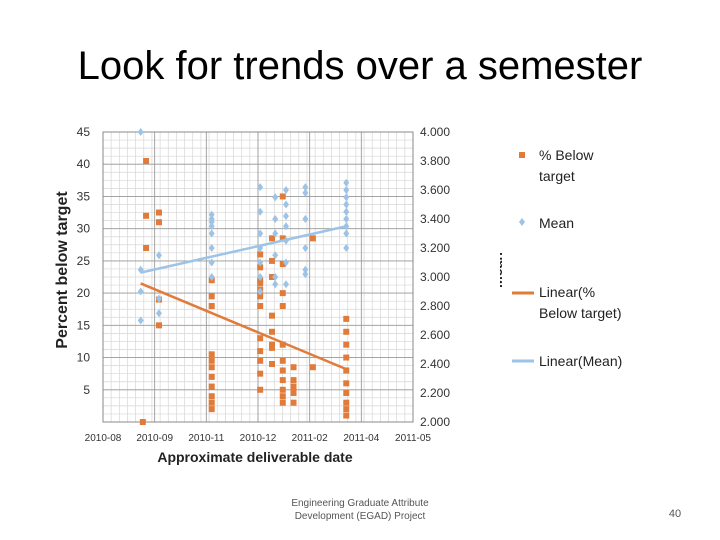 The image size is (720, 540). What do you see at coordinates (435, 335) in the screenshot?
I see `y2-tick-label: 2.600` at bounding box center [435, 335].